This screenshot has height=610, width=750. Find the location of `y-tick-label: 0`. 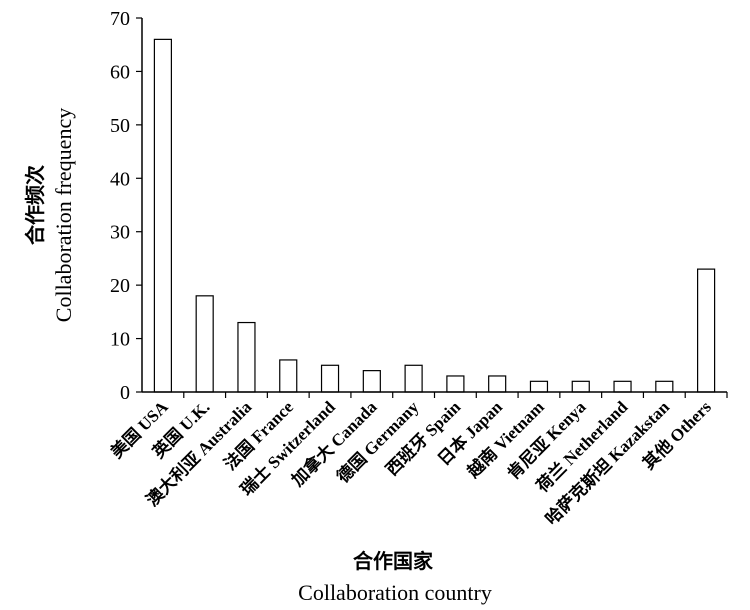

y-tick-label: 0 is located at coordinates (125, 393).